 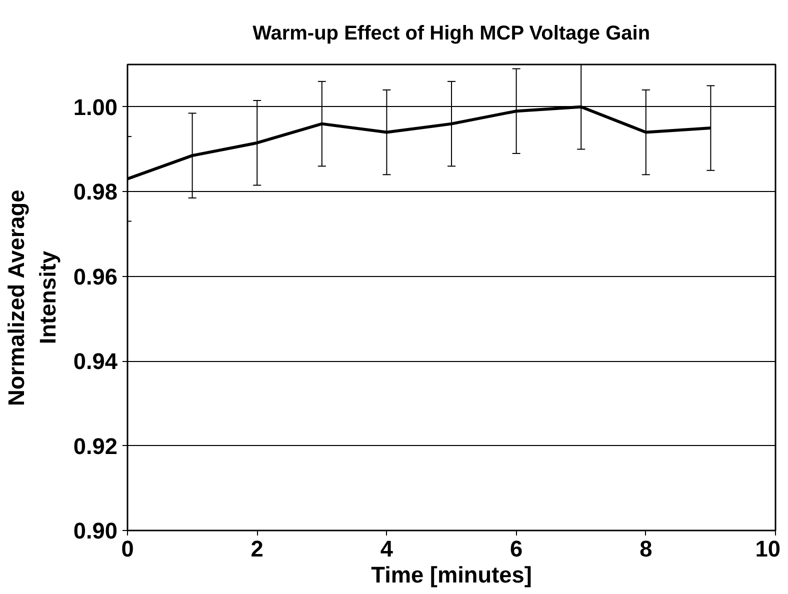 What do you see at coordinates (95, 531) in the screenshot?
I see `y-tick-label: 0.90` at bounding box center [95, 531].